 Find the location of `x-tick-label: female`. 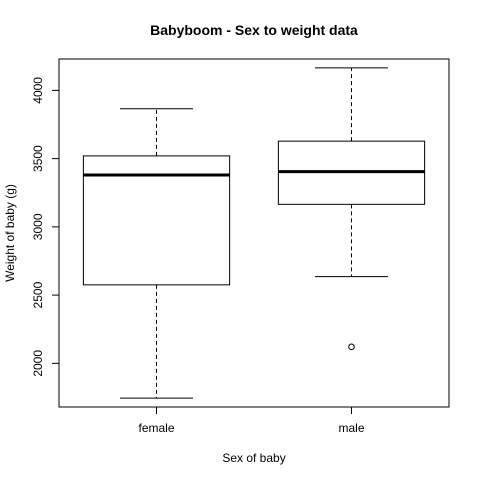

x-tick-label: female is located at coordinates (156, 428).